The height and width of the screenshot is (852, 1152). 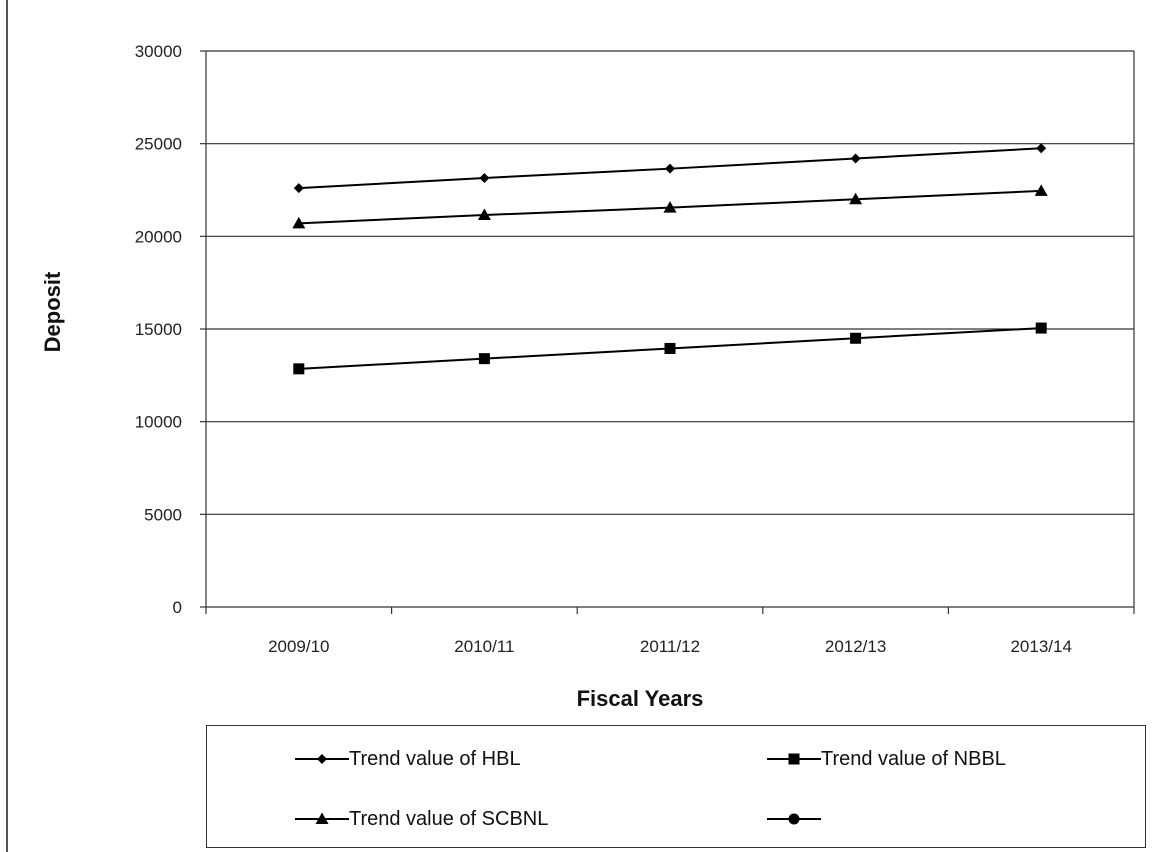 I want to click on legend-label: Trend value of SCBNL, so click(x=449, y=818).